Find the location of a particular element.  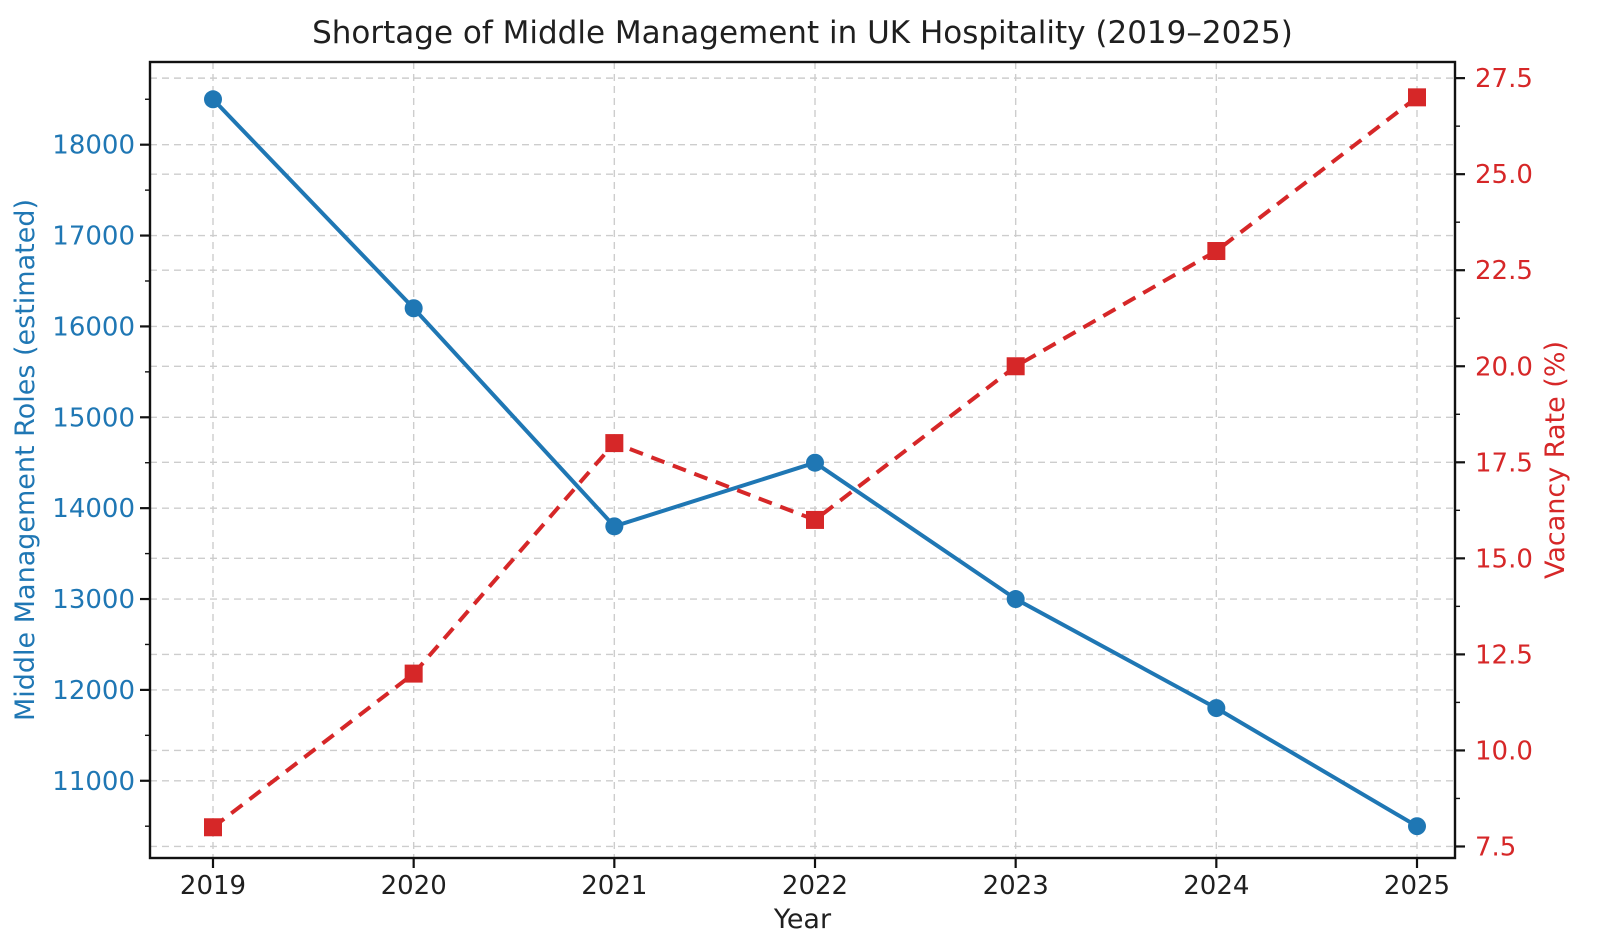

left-tick-label: 16000 is located at coordinates (93, 327).